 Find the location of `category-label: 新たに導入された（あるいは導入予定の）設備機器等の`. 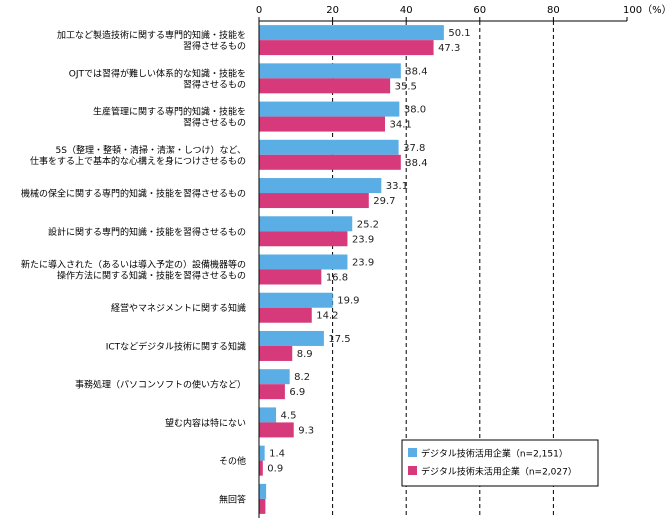

category-label: 新たに導入された（あるいは導入予定の）設備機器等の is located at coordinates (133, 264).